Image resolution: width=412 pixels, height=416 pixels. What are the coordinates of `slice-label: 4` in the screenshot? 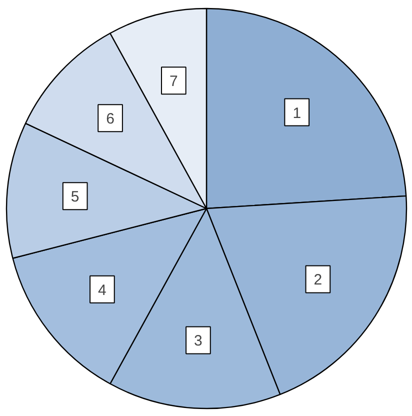 It's located at (102, 290).